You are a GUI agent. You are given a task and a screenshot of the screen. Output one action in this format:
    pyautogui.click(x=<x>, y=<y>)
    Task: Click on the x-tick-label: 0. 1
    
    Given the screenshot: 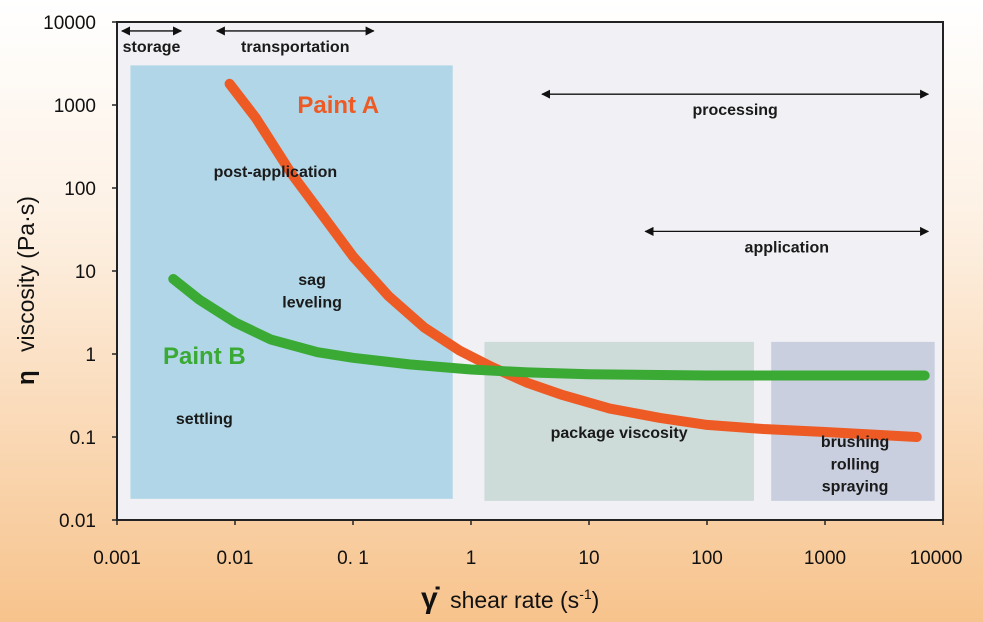 What is the action you would take?
    pyautogui.click(x=353, y=558)
    